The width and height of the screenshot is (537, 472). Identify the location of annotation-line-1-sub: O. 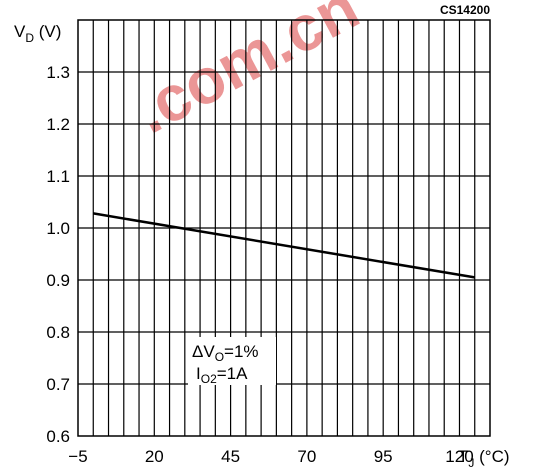
(219, 357).